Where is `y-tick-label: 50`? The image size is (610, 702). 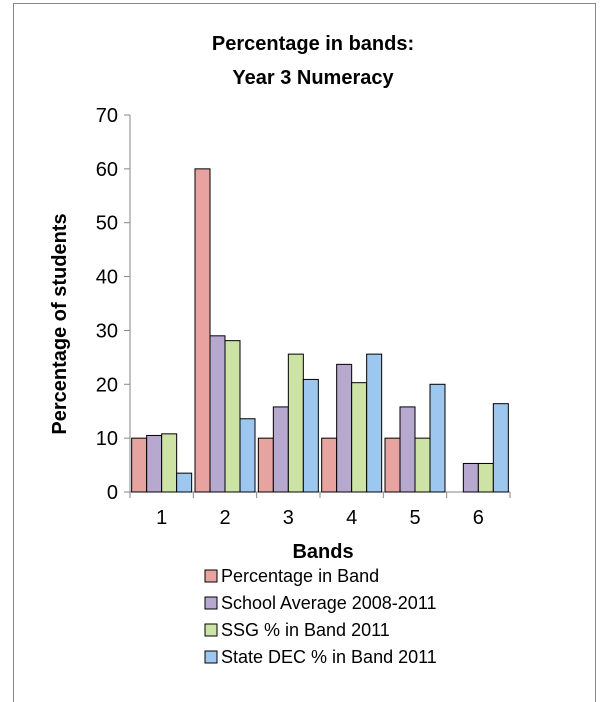
y-tick-label: 50 is located at coordinates (107, 224).